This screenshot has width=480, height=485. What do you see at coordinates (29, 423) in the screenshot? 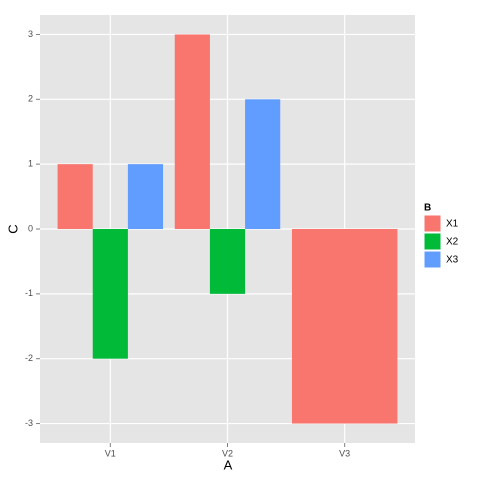
I see `y-tick-label: -3` at bounding box center [29, 423].